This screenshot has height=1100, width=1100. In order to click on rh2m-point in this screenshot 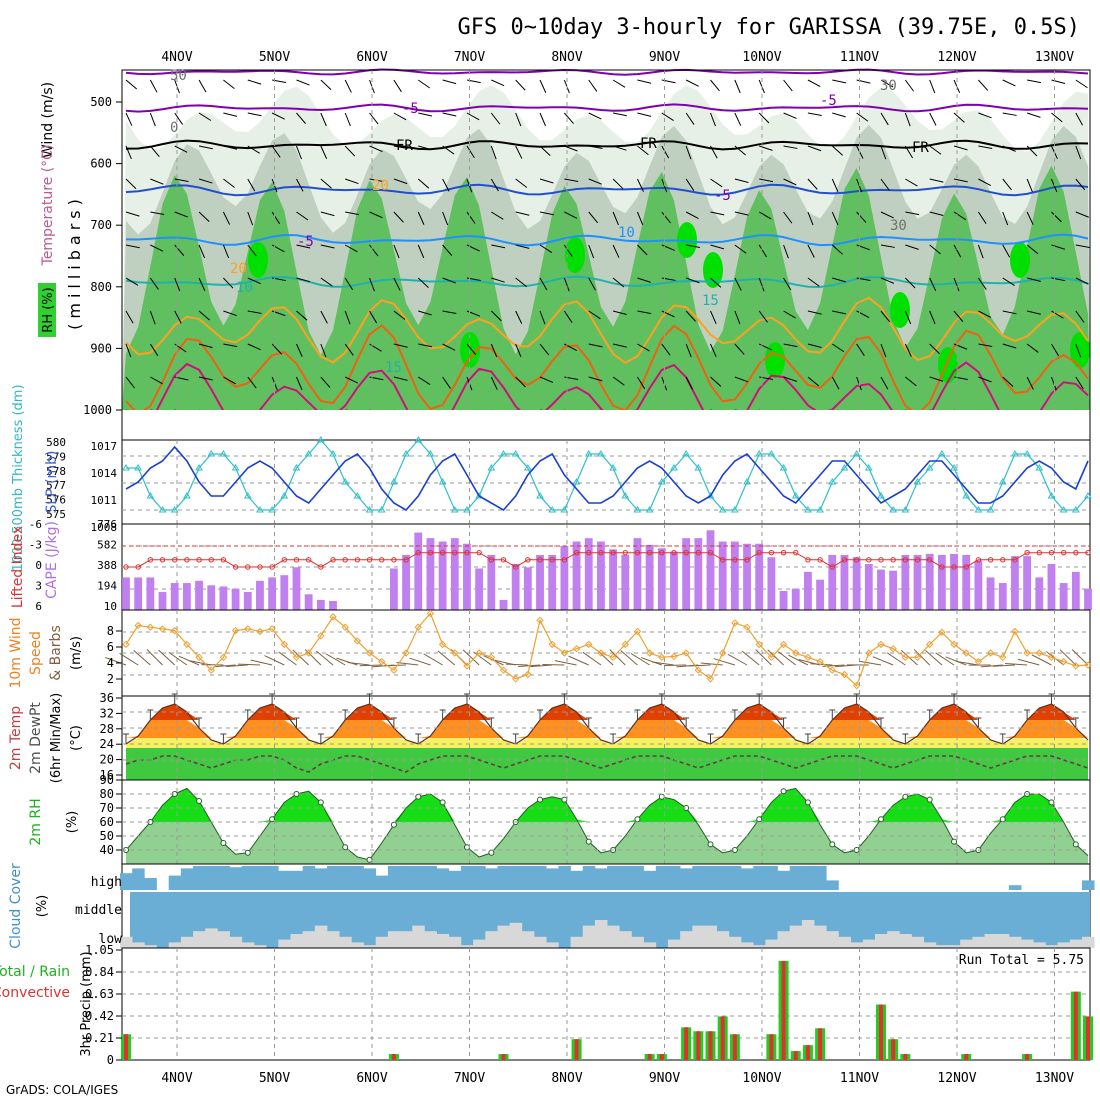, I will do `click(637, 819)`.